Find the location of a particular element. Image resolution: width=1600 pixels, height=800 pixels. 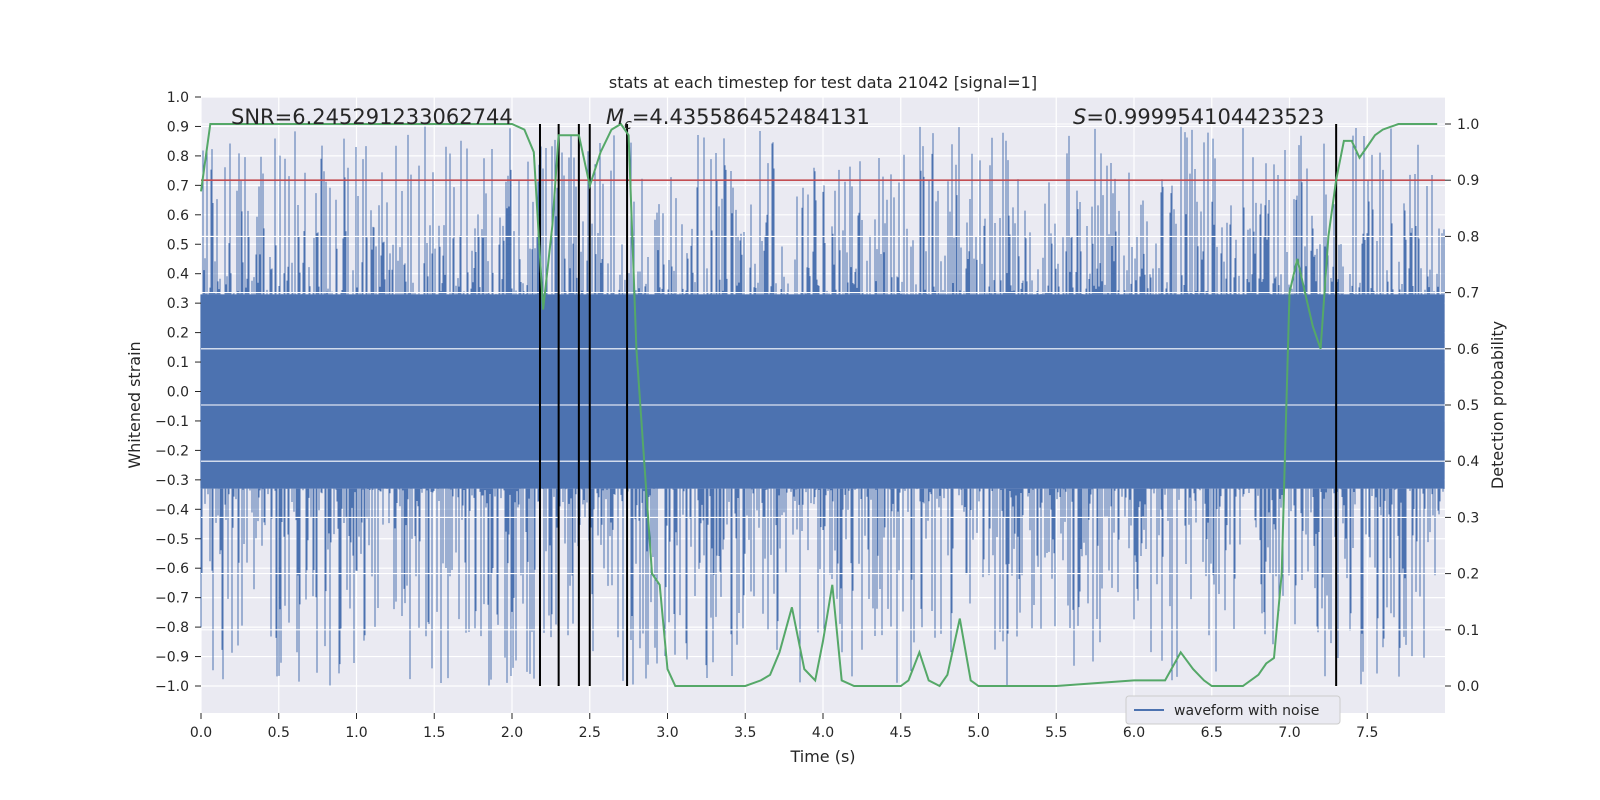

legend-entry-waveform: waveform with noise is located at coordinates (1246, 711).